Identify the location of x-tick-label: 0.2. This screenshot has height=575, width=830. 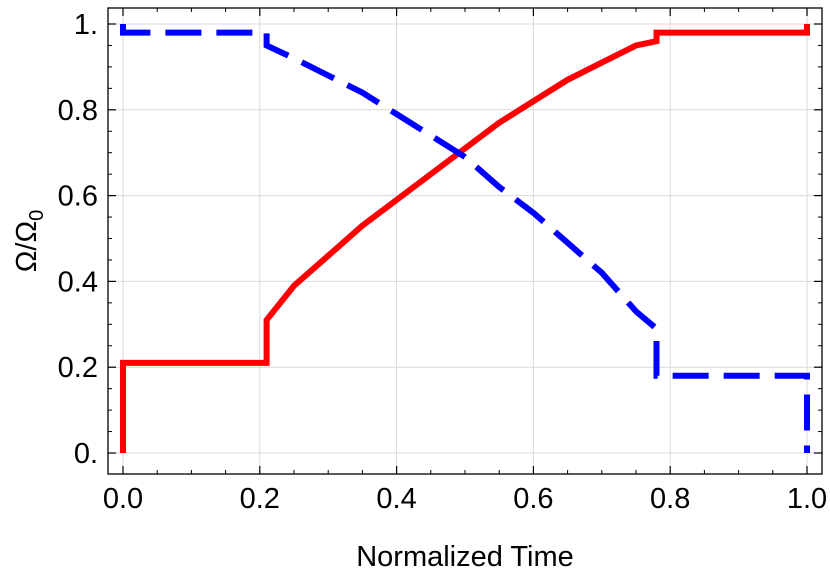
(260, 499).